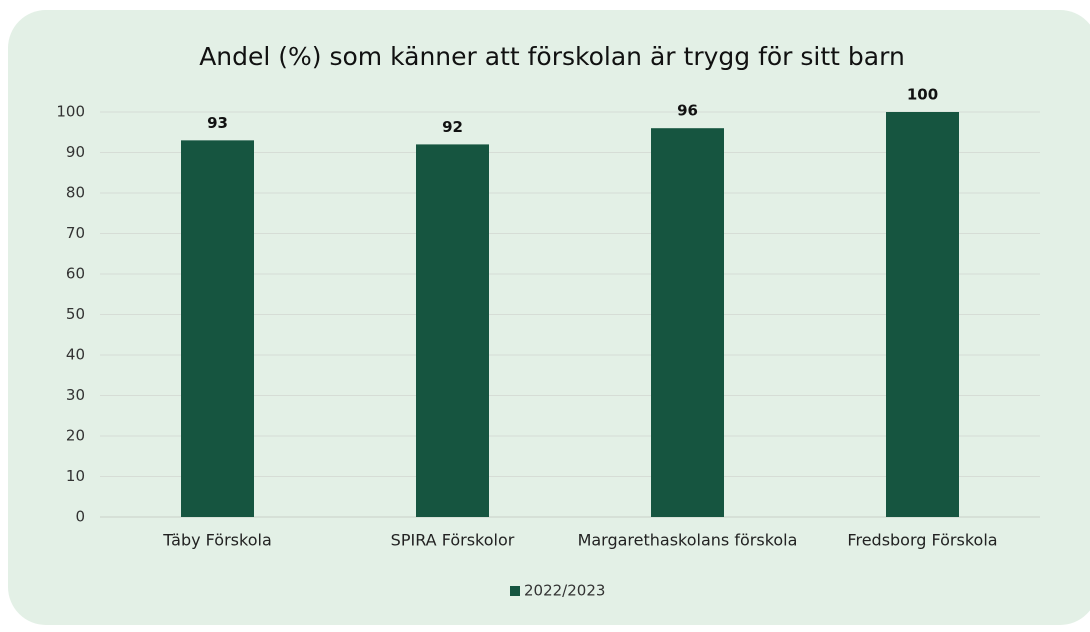  What do you see at coordinates (453, 540) in the screenshot?
I see `x-tick-label: SPIRA Förskolor` at bounding box center [453, 540].